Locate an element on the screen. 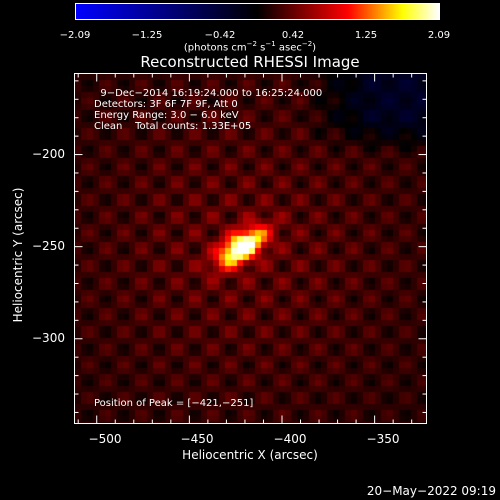  colorbar-frame is located at coordinates (257, 11).